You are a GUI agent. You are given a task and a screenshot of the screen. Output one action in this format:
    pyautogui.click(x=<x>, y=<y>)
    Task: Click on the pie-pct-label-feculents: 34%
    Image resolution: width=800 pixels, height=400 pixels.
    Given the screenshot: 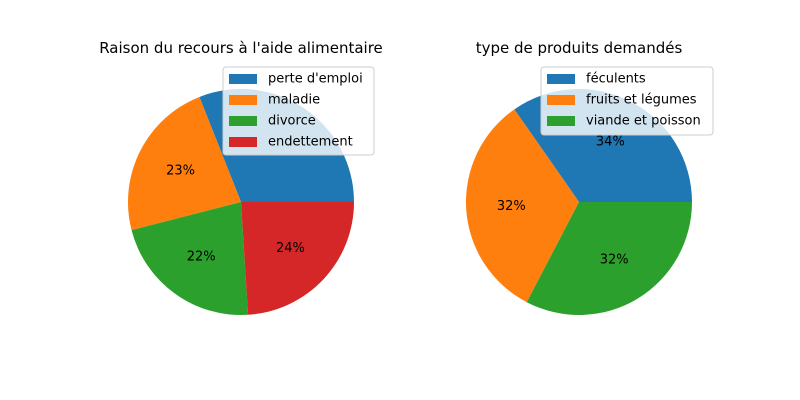 What is the action you would take?
    pyautogui.click(x=610, y=141)
    